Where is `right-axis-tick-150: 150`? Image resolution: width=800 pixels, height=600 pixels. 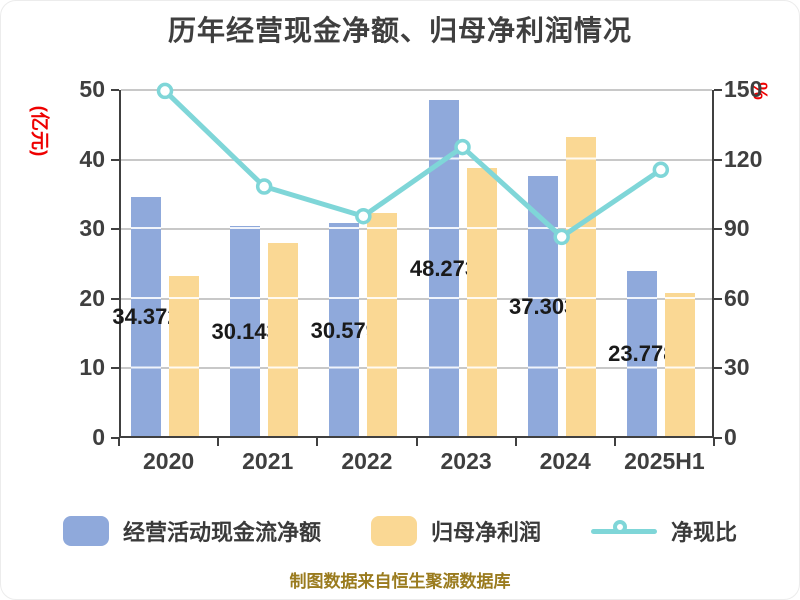 right-axis-tick-150: 150 is located at coordinates (743, 89).